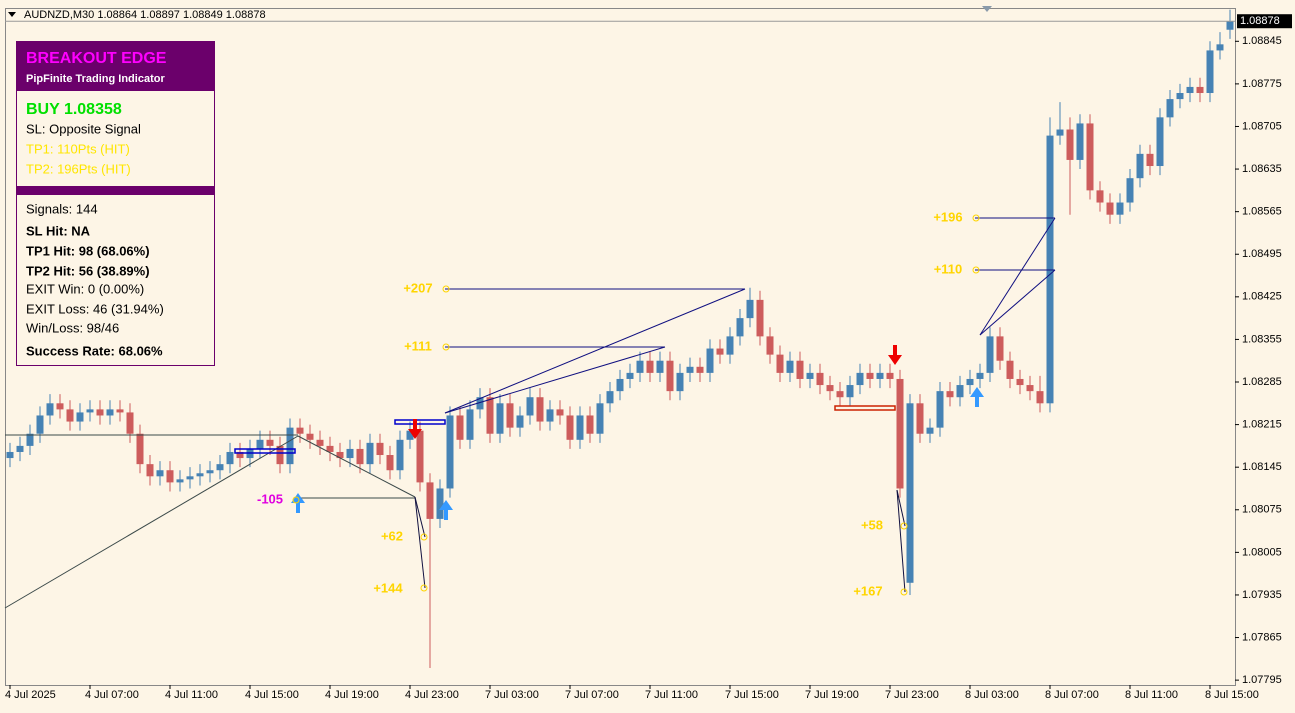  Describe the element at coordinates (115, 203) in the screenshot. I see `panel-box` at that location.